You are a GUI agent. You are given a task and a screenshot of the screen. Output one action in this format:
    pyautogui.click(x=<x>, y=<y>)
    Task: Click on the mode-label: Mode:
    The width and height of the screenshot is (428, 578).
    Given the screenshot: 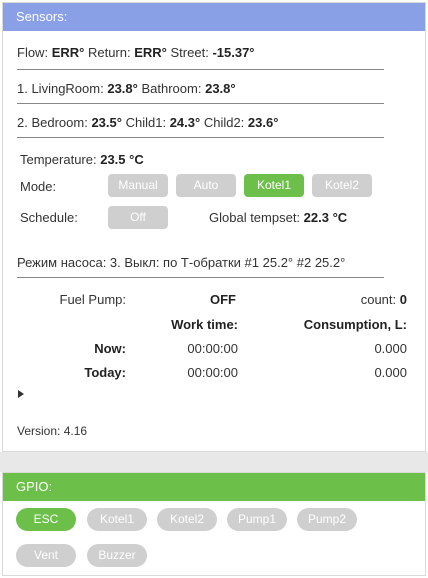 What is the action you would take?
    pyautogui.click(x=38, y=186)
    